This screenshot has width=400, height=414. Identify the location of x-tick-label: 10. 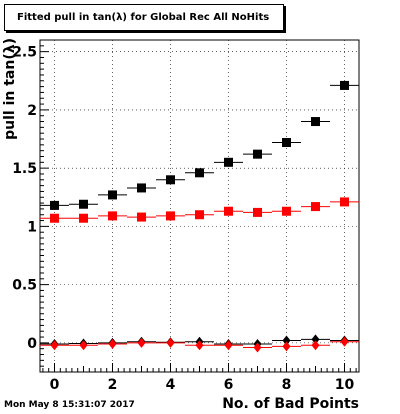
(345, 385).